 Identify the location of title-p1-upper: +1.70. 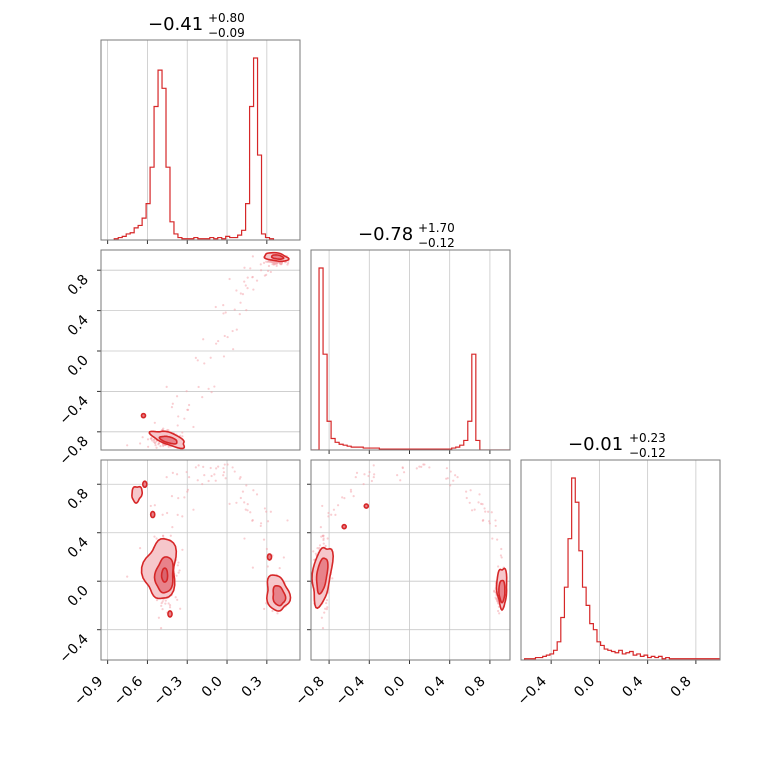
(436, 228).